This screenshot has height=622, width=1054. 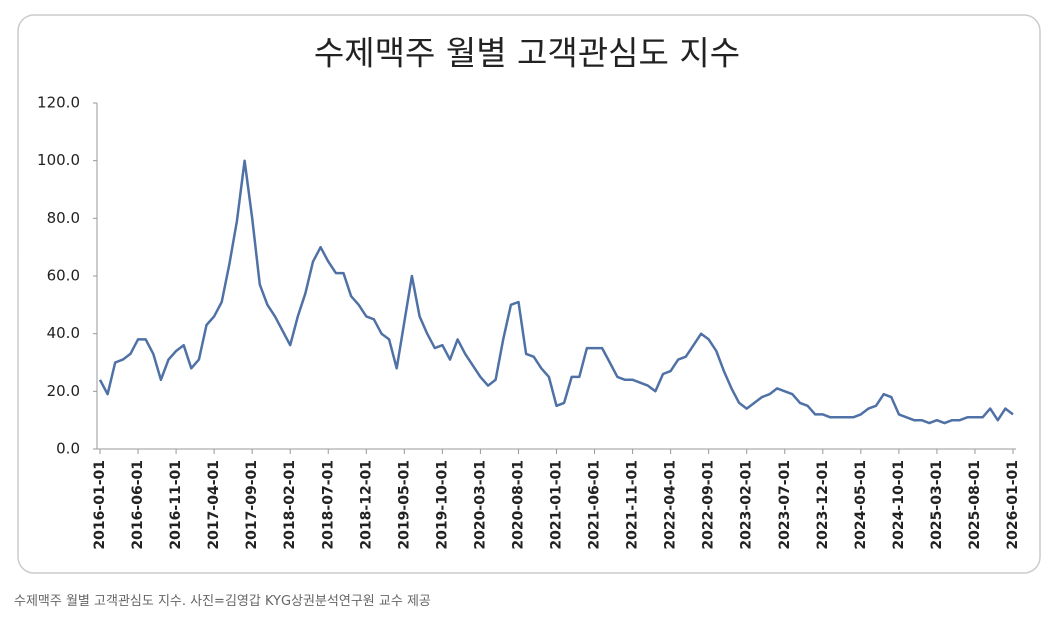 I want to click on y-tick-label: 80.0, so click(x=63, y=218).